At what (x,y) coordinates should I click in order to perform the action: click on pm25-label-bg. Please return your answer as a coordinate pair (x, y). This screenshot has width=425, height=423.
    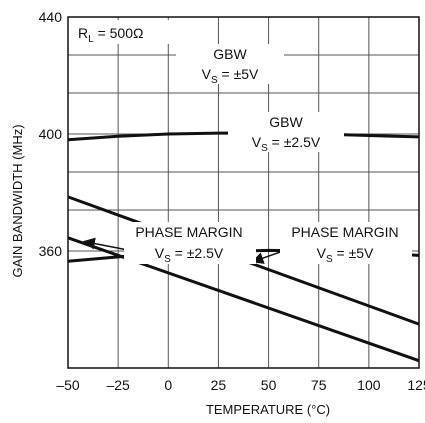
    Looking at the image, I should click on (190, 243).